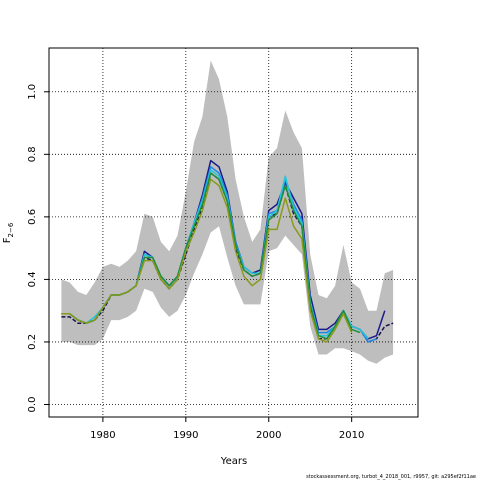 This screenshot has height=480, width=480. I want to click on x-axis: 1980 1990 2000 2010, so click(227, 429).